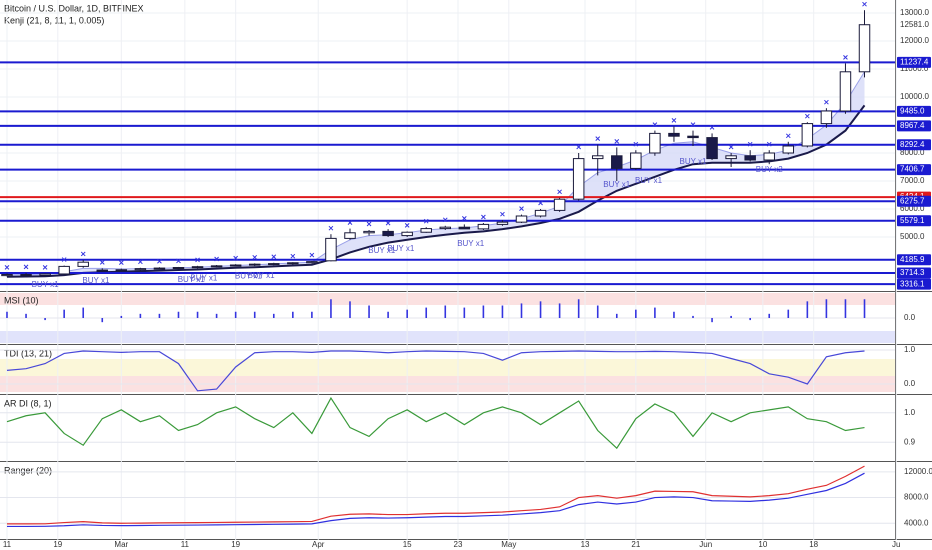  What do you see at coordinates (912, 208) in the screenshot?
I see `y-tick-label: 6000.0` at bounding box center [912, 208].